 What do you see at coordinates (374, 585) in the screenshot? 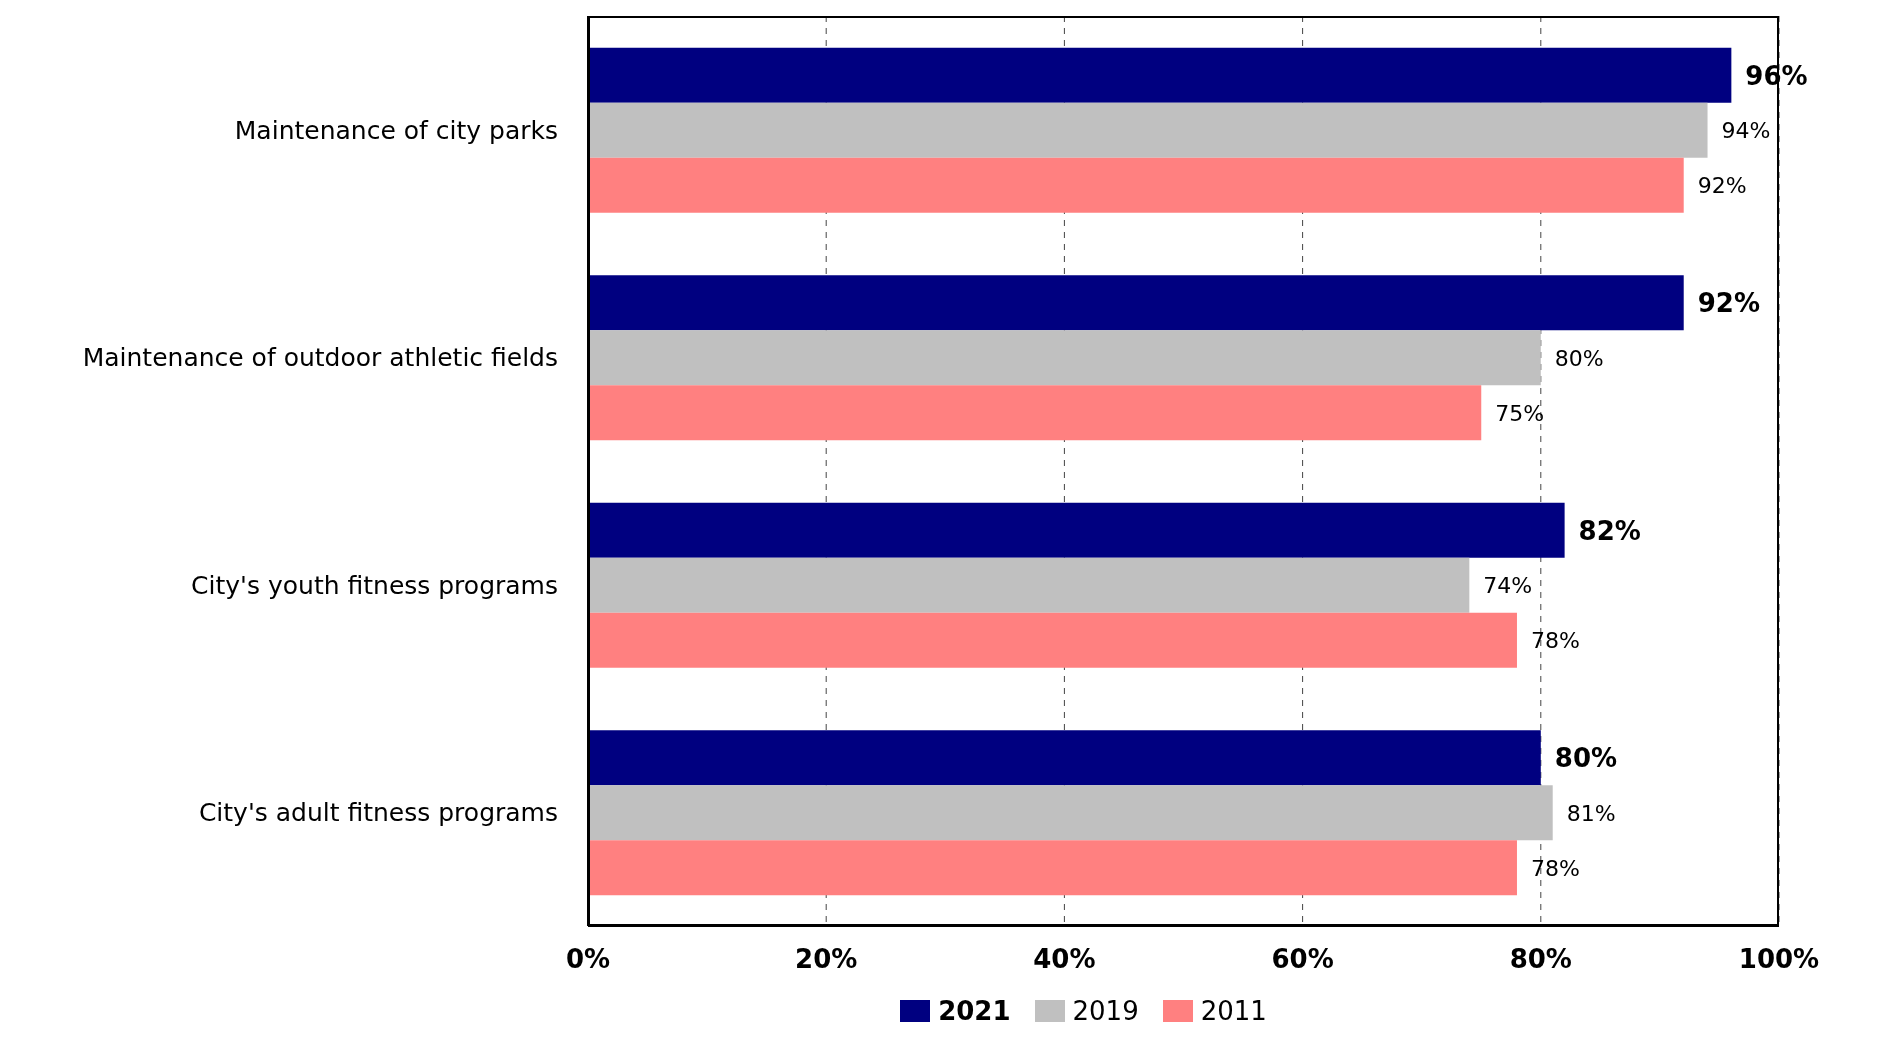
I see `y-tick-label: City's youth fitness programs` at bounding box center [374, 585].